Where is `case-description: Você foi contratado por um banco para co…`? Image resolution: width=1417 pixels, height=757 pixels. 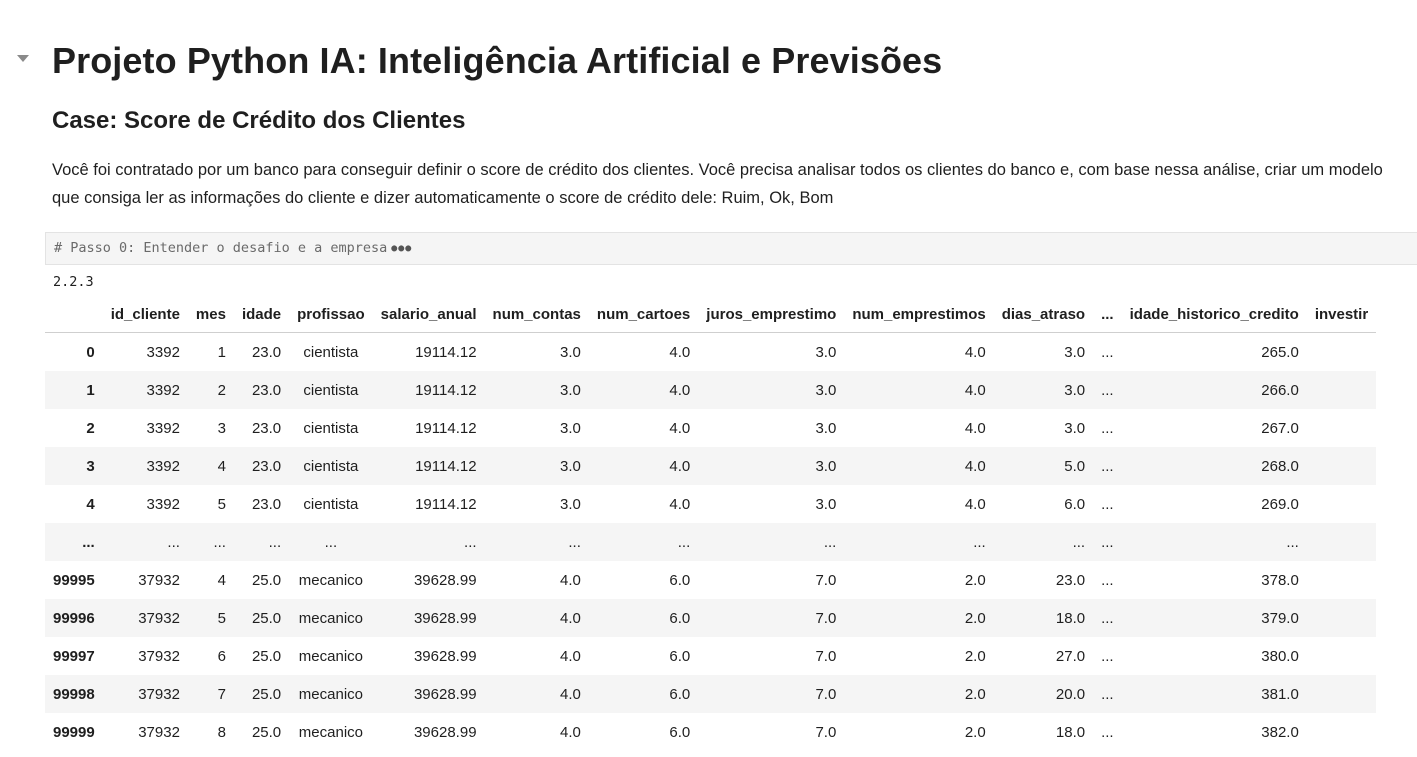
case-description: Você foi contratado por um banco para co… is located at coordinates (717, 184).